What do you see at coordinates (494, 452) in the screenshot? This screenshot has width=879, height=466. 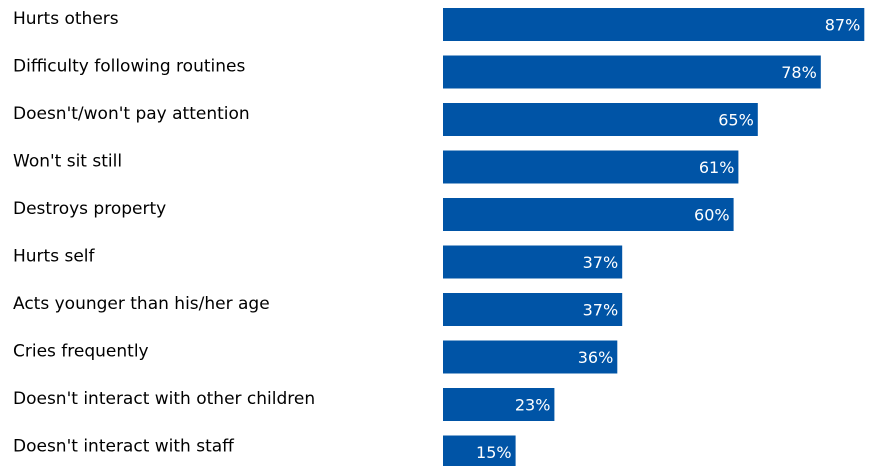 I see `value-label: 15%` at bounding box center [494, 452].